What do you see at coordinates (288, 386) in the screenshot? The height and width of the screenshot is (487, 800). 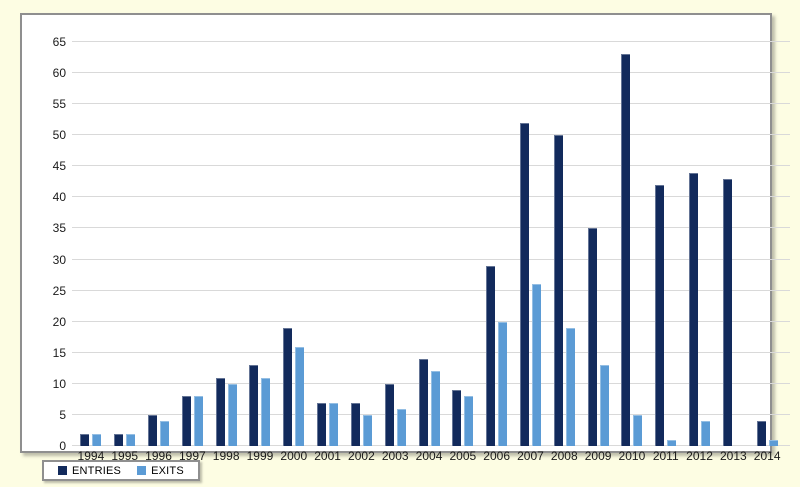 I see `bar-entries-2000` at bounding box center [288, 386].